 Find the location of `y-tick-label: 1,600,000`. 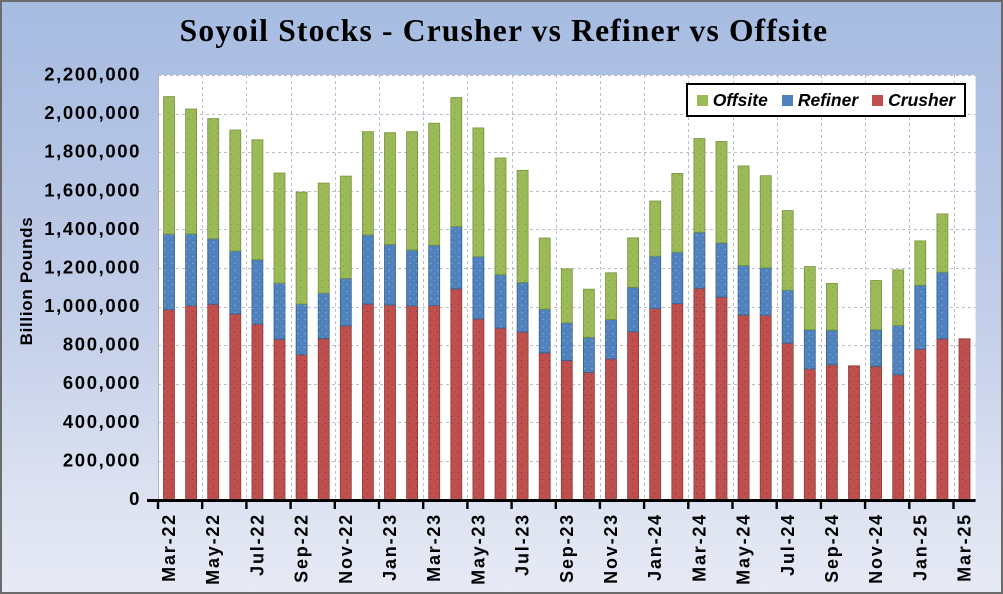

y-tick-label: 1,600,000 is located at coordinates (92, 189).